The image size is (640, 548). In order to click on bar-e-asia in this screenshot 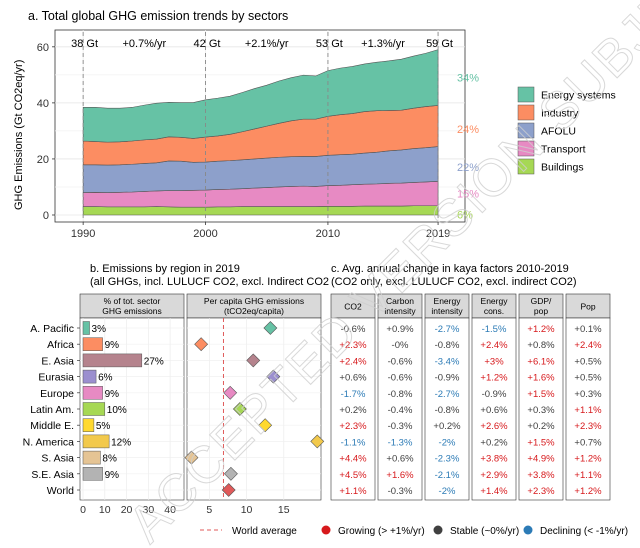, I will do `click(112, 360)`.